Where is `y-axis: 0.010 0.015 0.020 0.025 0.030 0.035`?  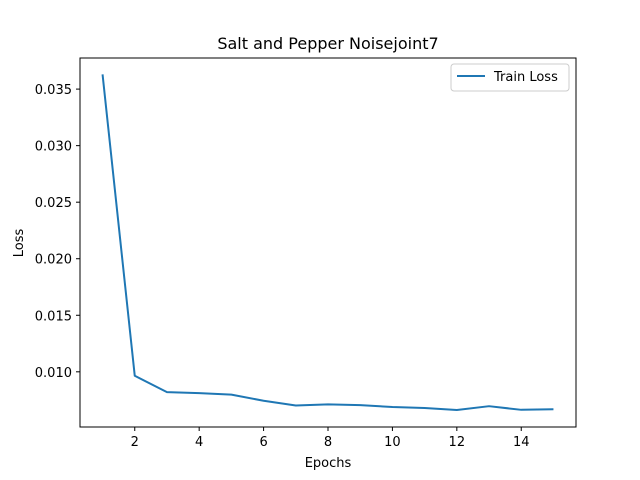
y-axis: 0.010 0.015 0.020 0.025 0.030 0.035 is located at coordinates (57, 232).